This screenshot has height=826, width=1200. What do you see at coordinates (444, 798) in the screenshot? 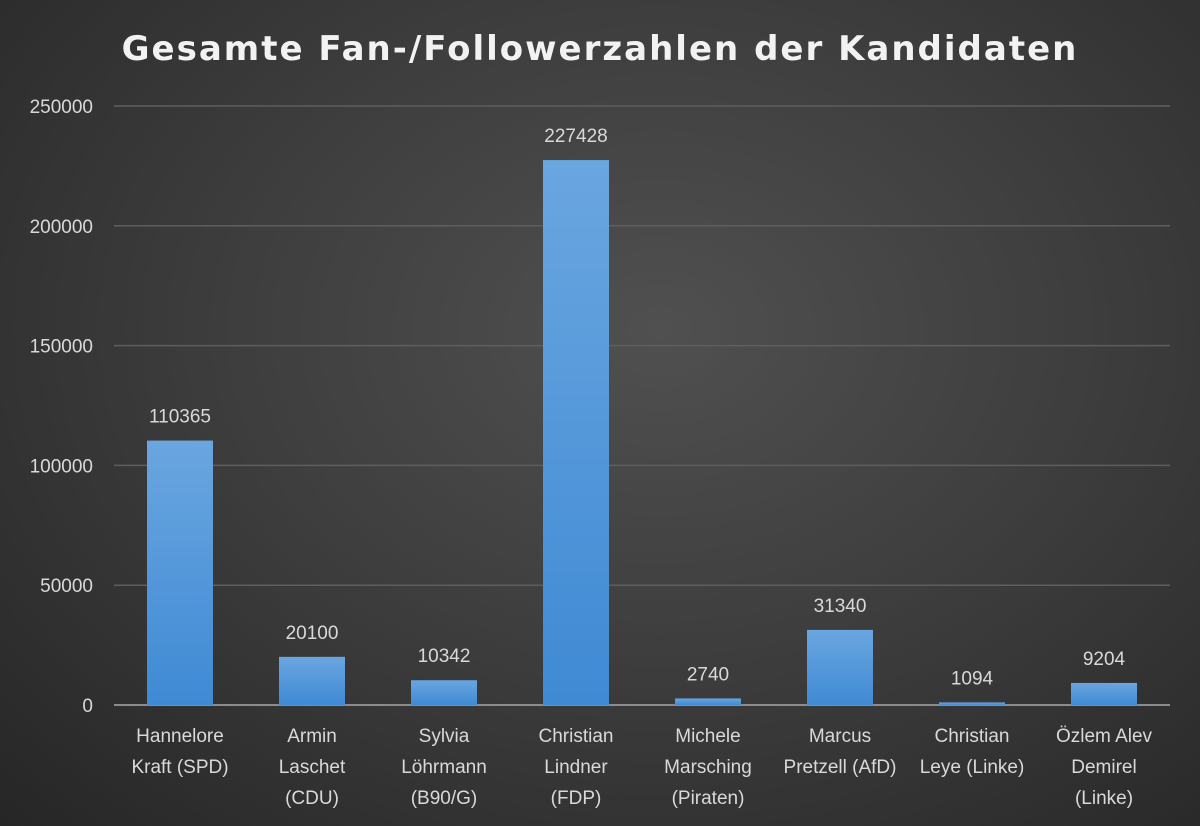
I see `category-label-line: (B90/G)` at bounding box center [444, 798].